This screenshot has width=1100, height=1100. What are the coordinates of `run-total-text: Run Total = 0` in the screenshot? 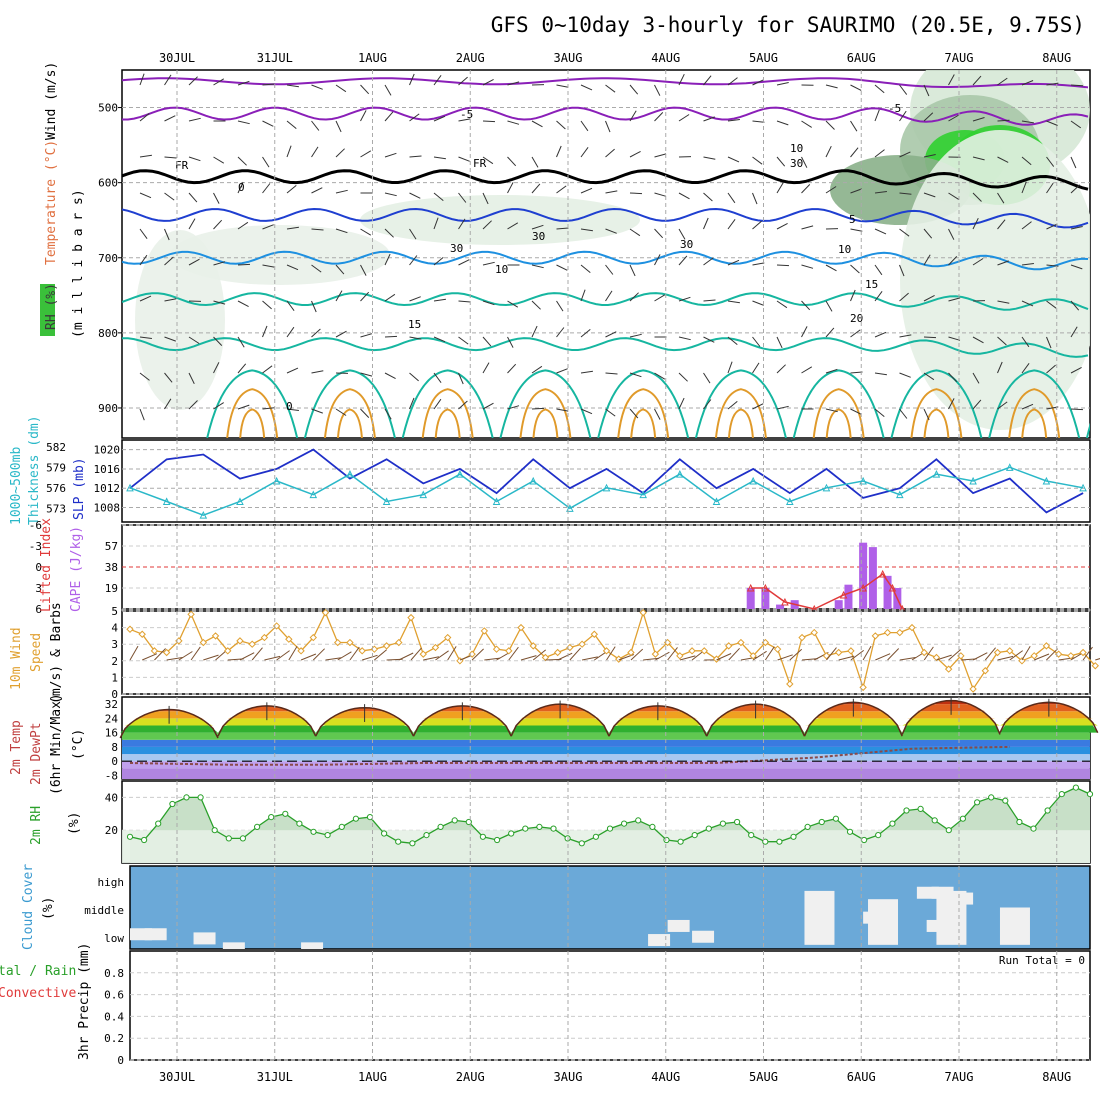 It's located at (1042, 960).